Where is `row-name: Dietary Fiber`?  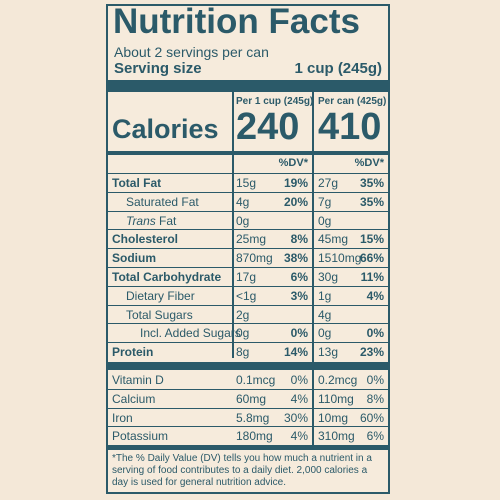 row-name: Dietary Fiber is located at coordinates (160, 295).